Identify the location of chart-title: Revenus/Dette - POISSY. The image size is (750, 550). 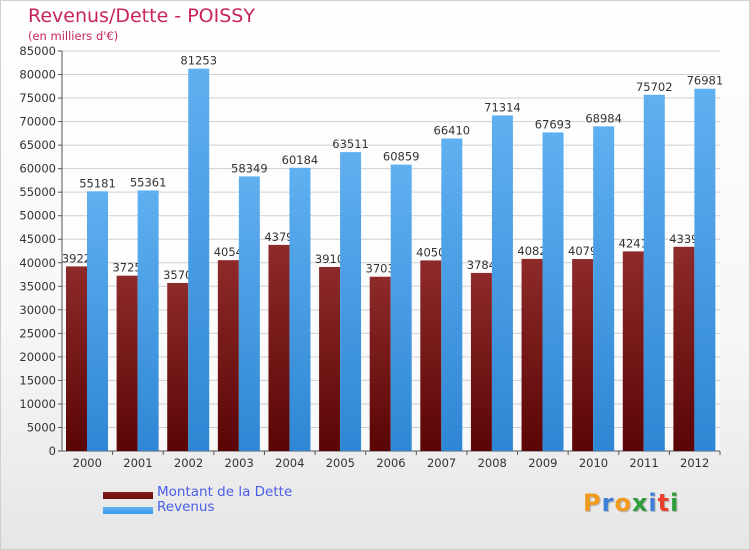
(141, 16).